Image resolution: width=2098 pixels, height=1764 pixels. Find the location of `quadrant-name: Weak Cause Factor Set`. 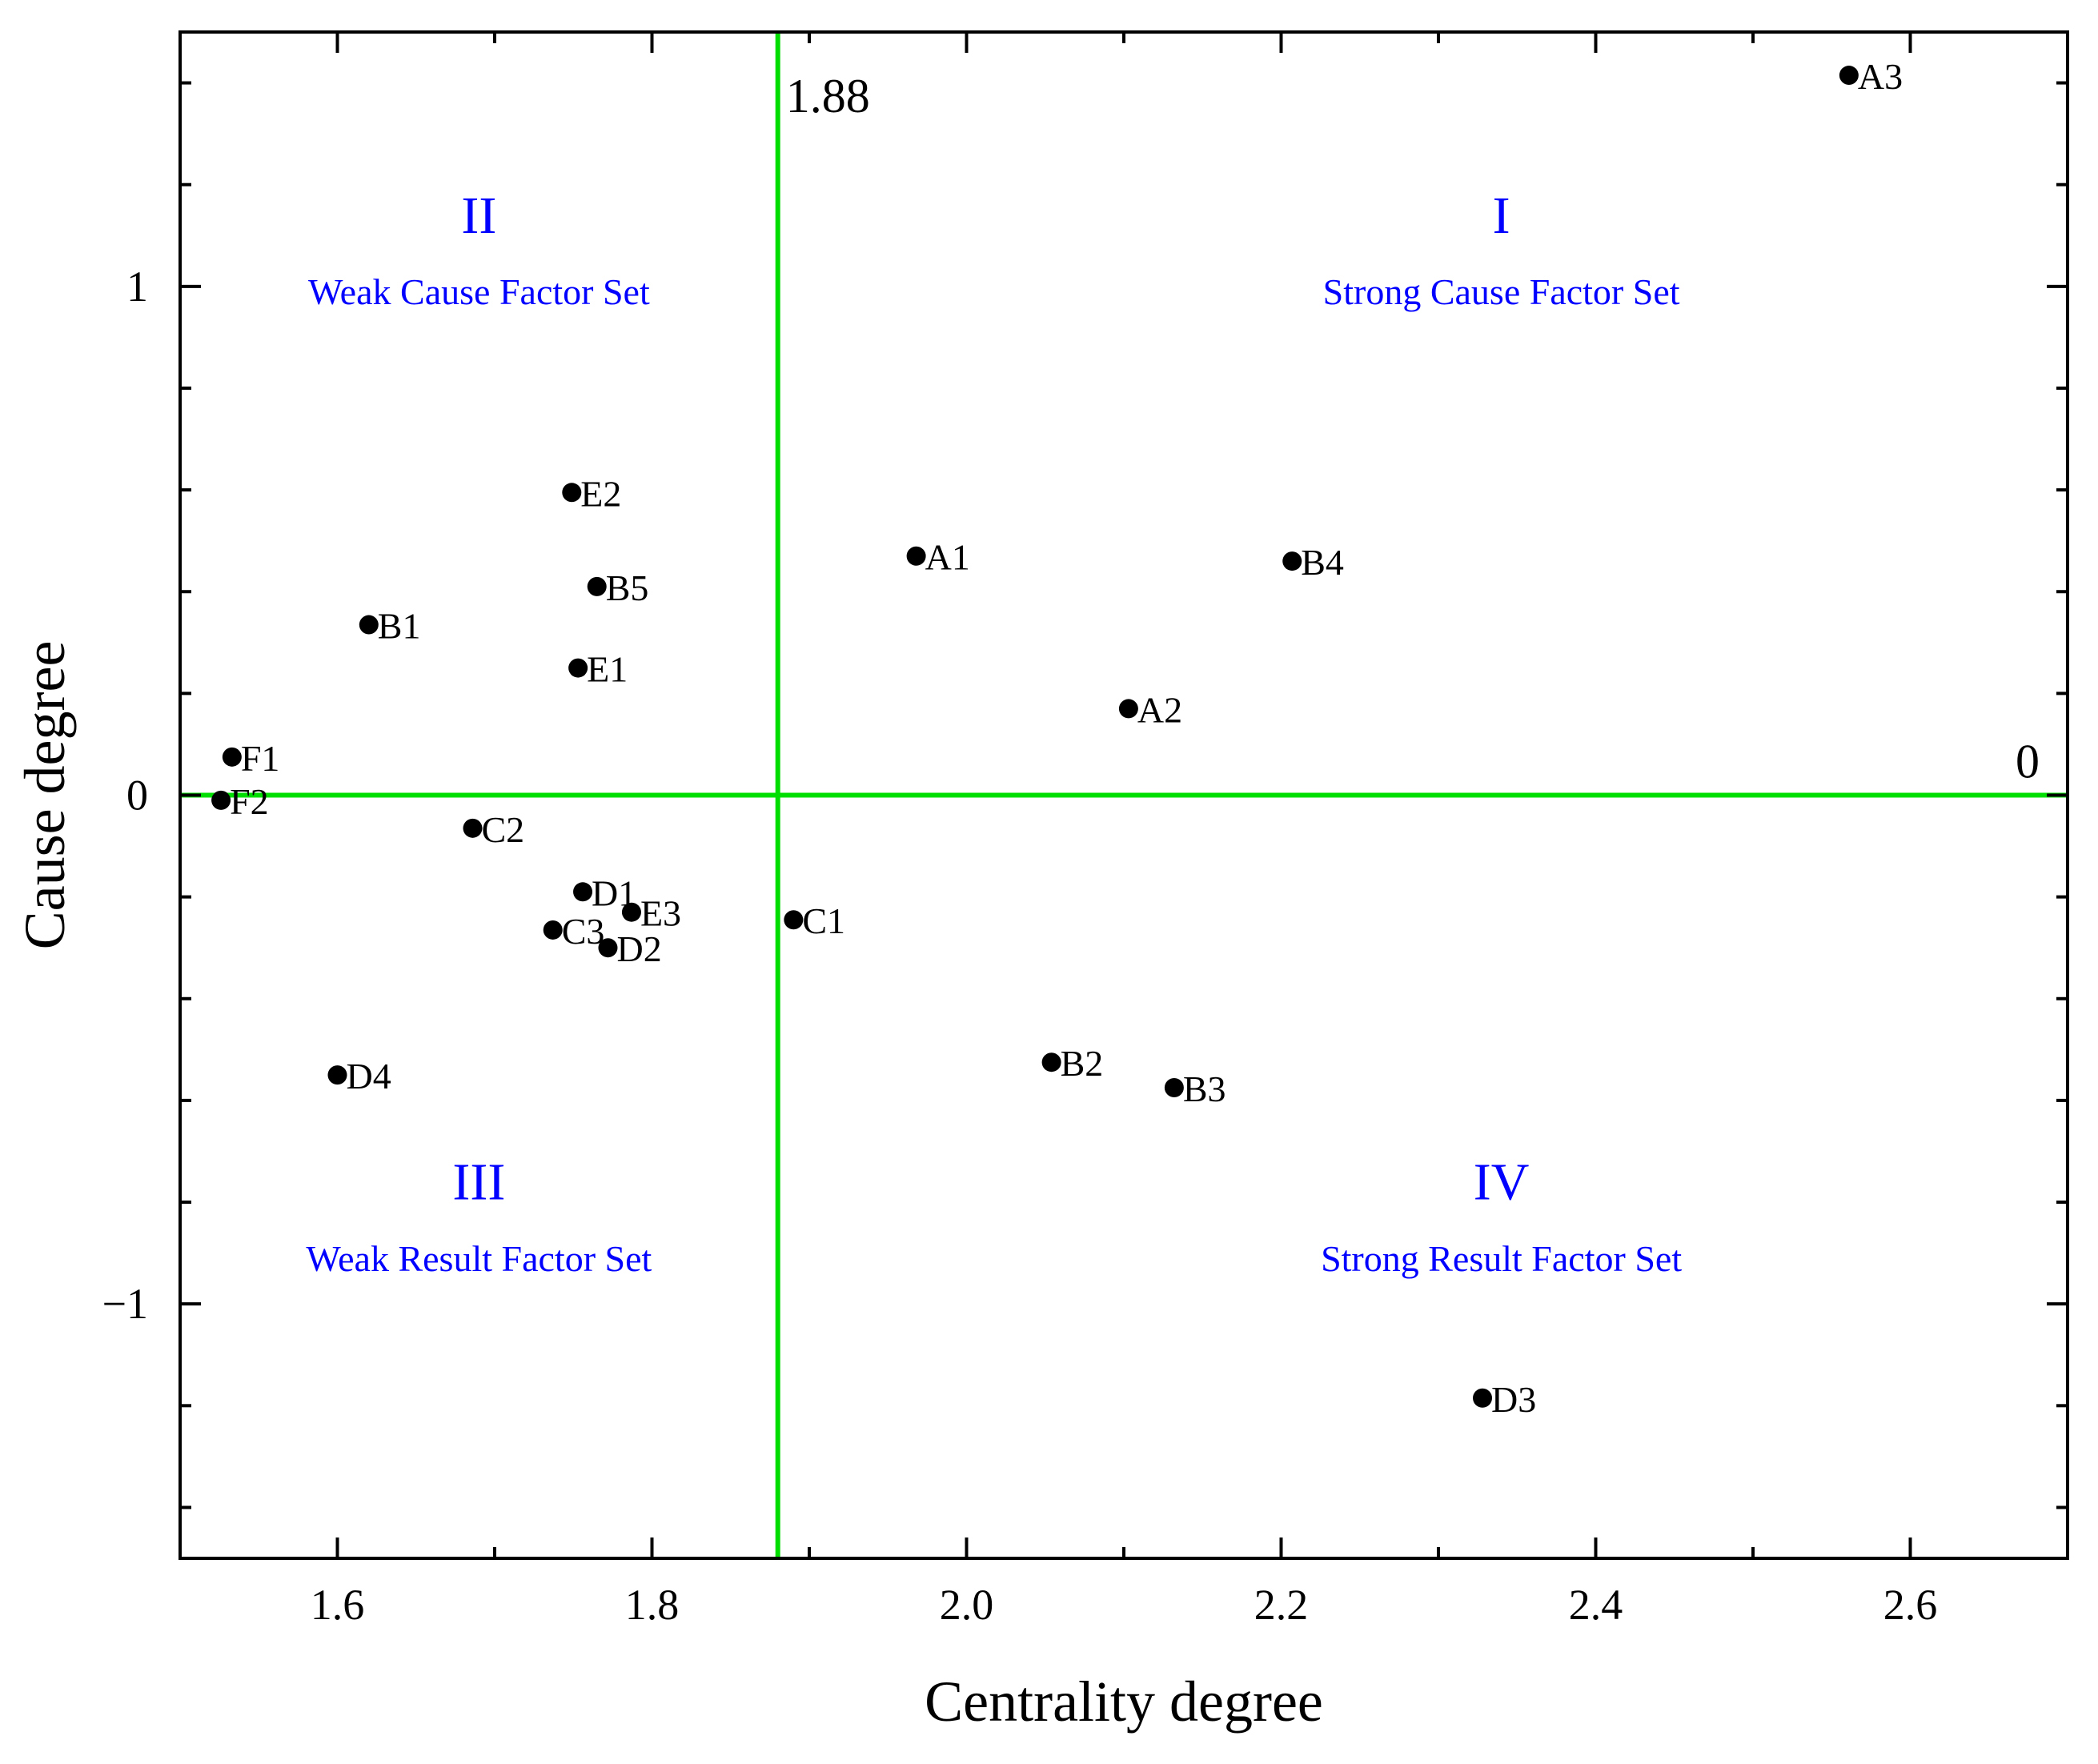

quadrant-name: Weak Cause Factor Set is located at coordinates (479, 291).